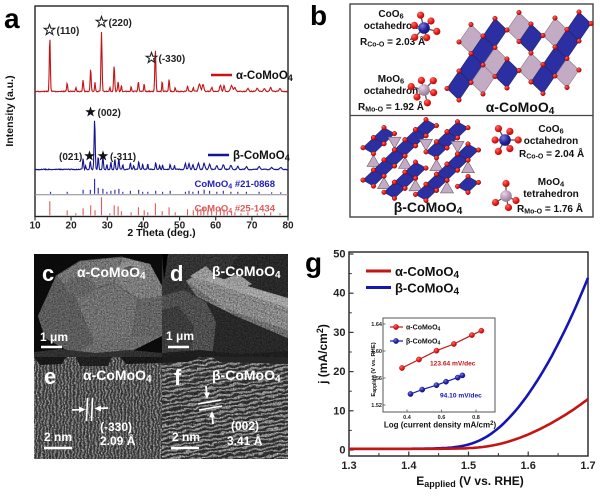 This screenshot has height=496, width=600. Describe the element at coordinates (453, 364) in the screenshot. I see `svg-text: 123.64 mV/dec` at that location.